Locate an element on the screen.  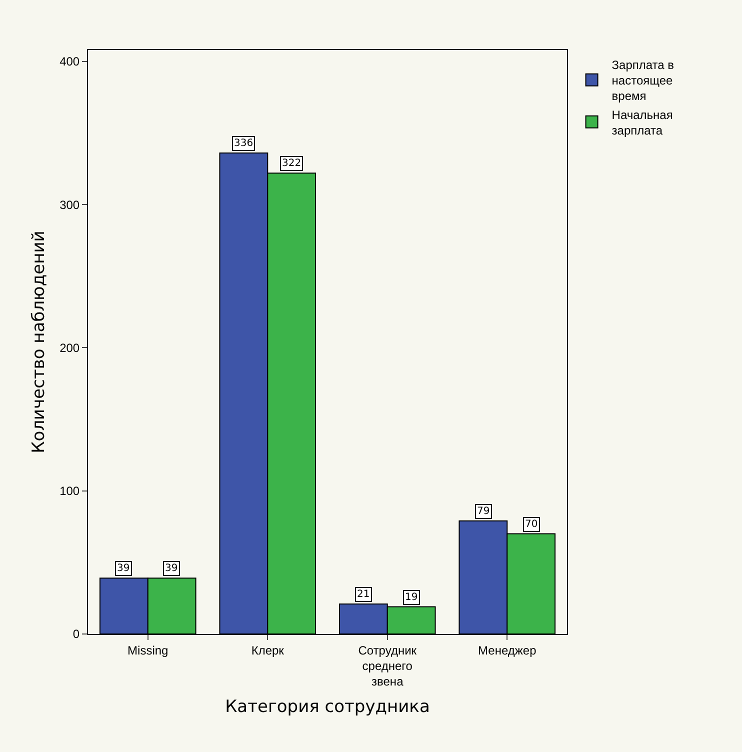
y-axis-title: Количество наблюдений is located at coordinates (39, 342).